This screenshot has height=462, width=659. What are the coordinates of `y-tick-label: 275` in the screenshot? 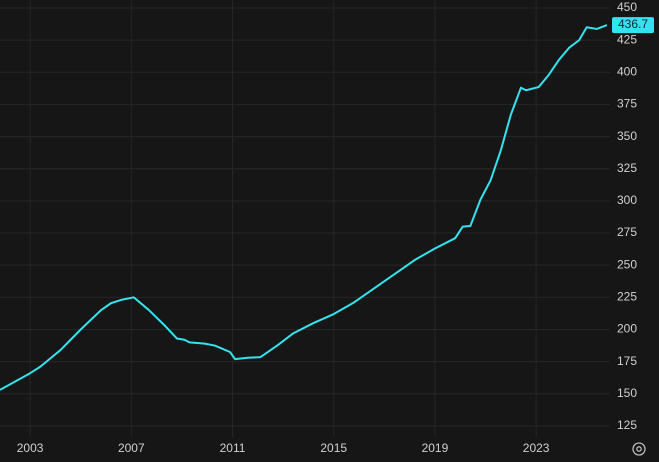 It's located at (627, 232).